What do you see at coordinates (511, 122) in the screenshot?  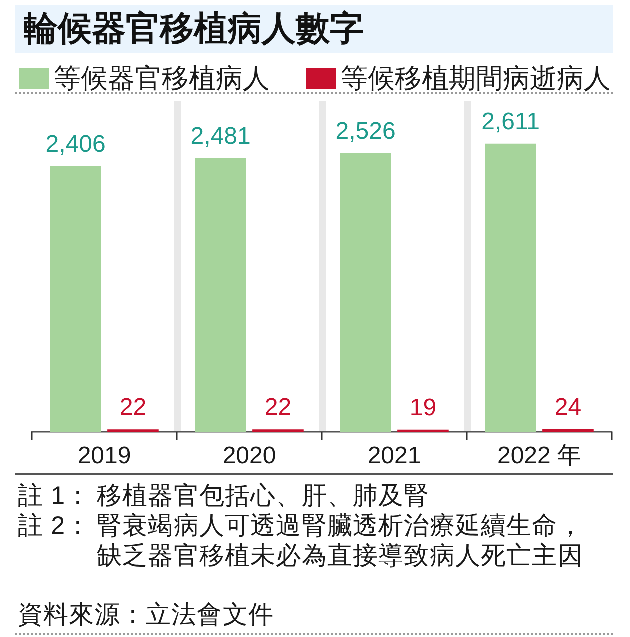 I see `data-label: 2,611` at bounding box center [511, 122].